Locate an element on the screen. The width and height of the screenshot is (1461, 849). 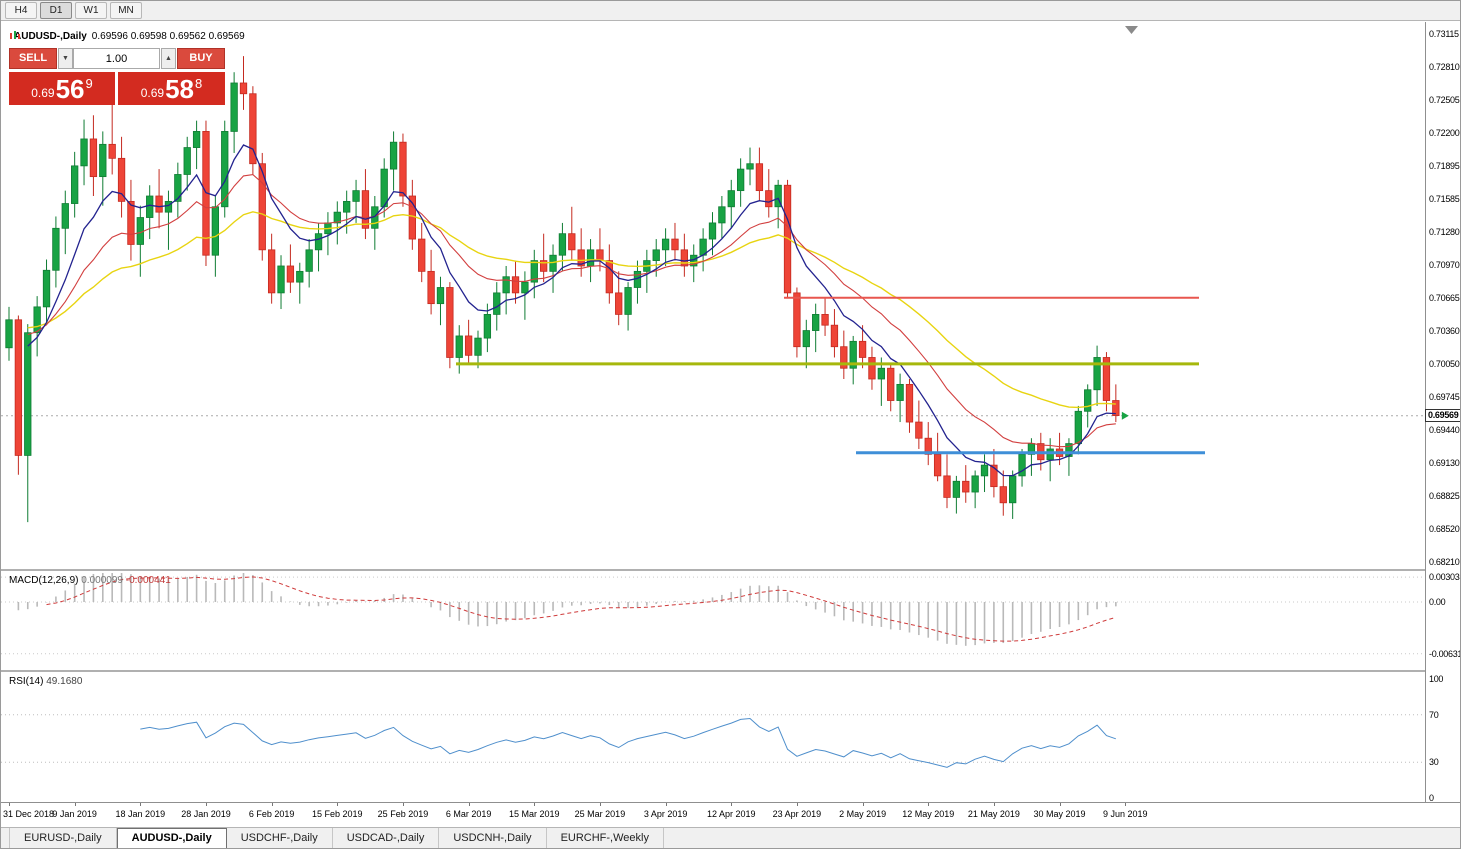
macd-histogram is located at coordinates (567, 609).